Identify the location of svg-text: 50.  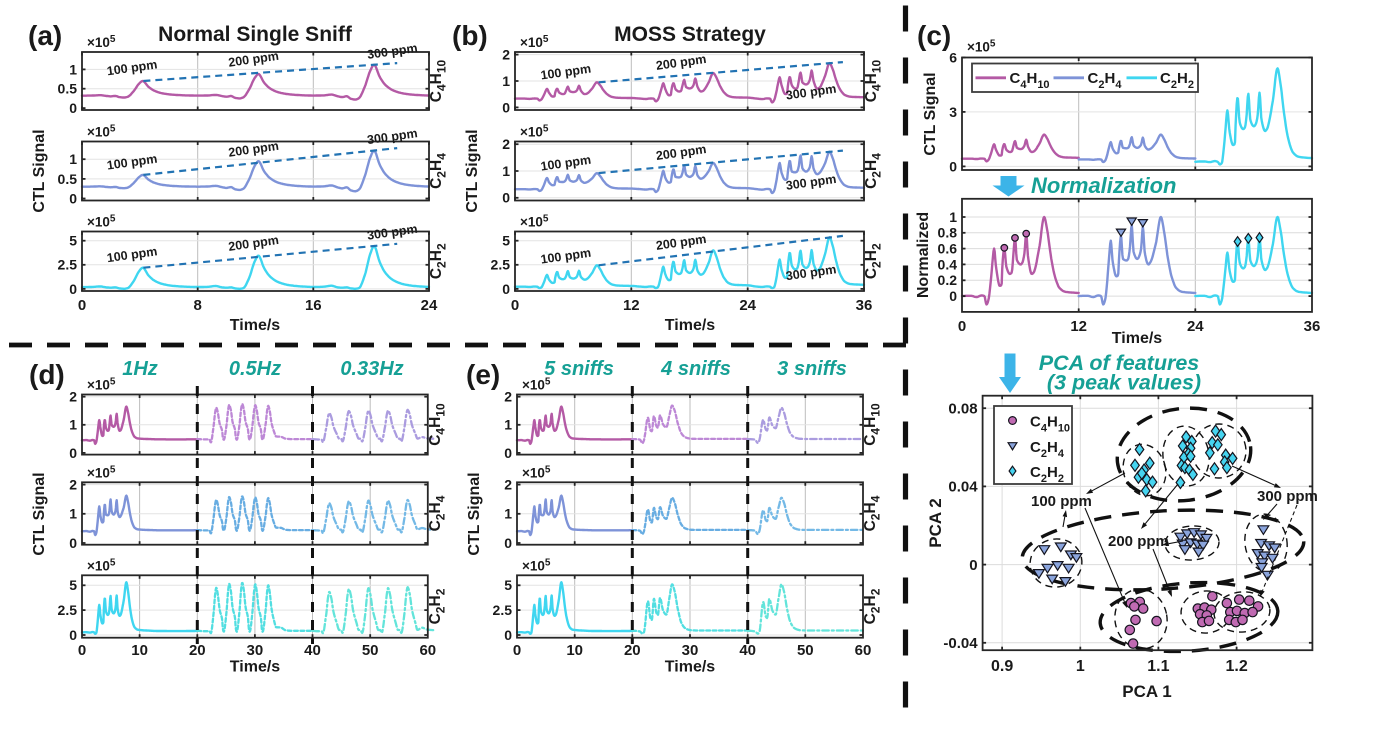
(805, 650).